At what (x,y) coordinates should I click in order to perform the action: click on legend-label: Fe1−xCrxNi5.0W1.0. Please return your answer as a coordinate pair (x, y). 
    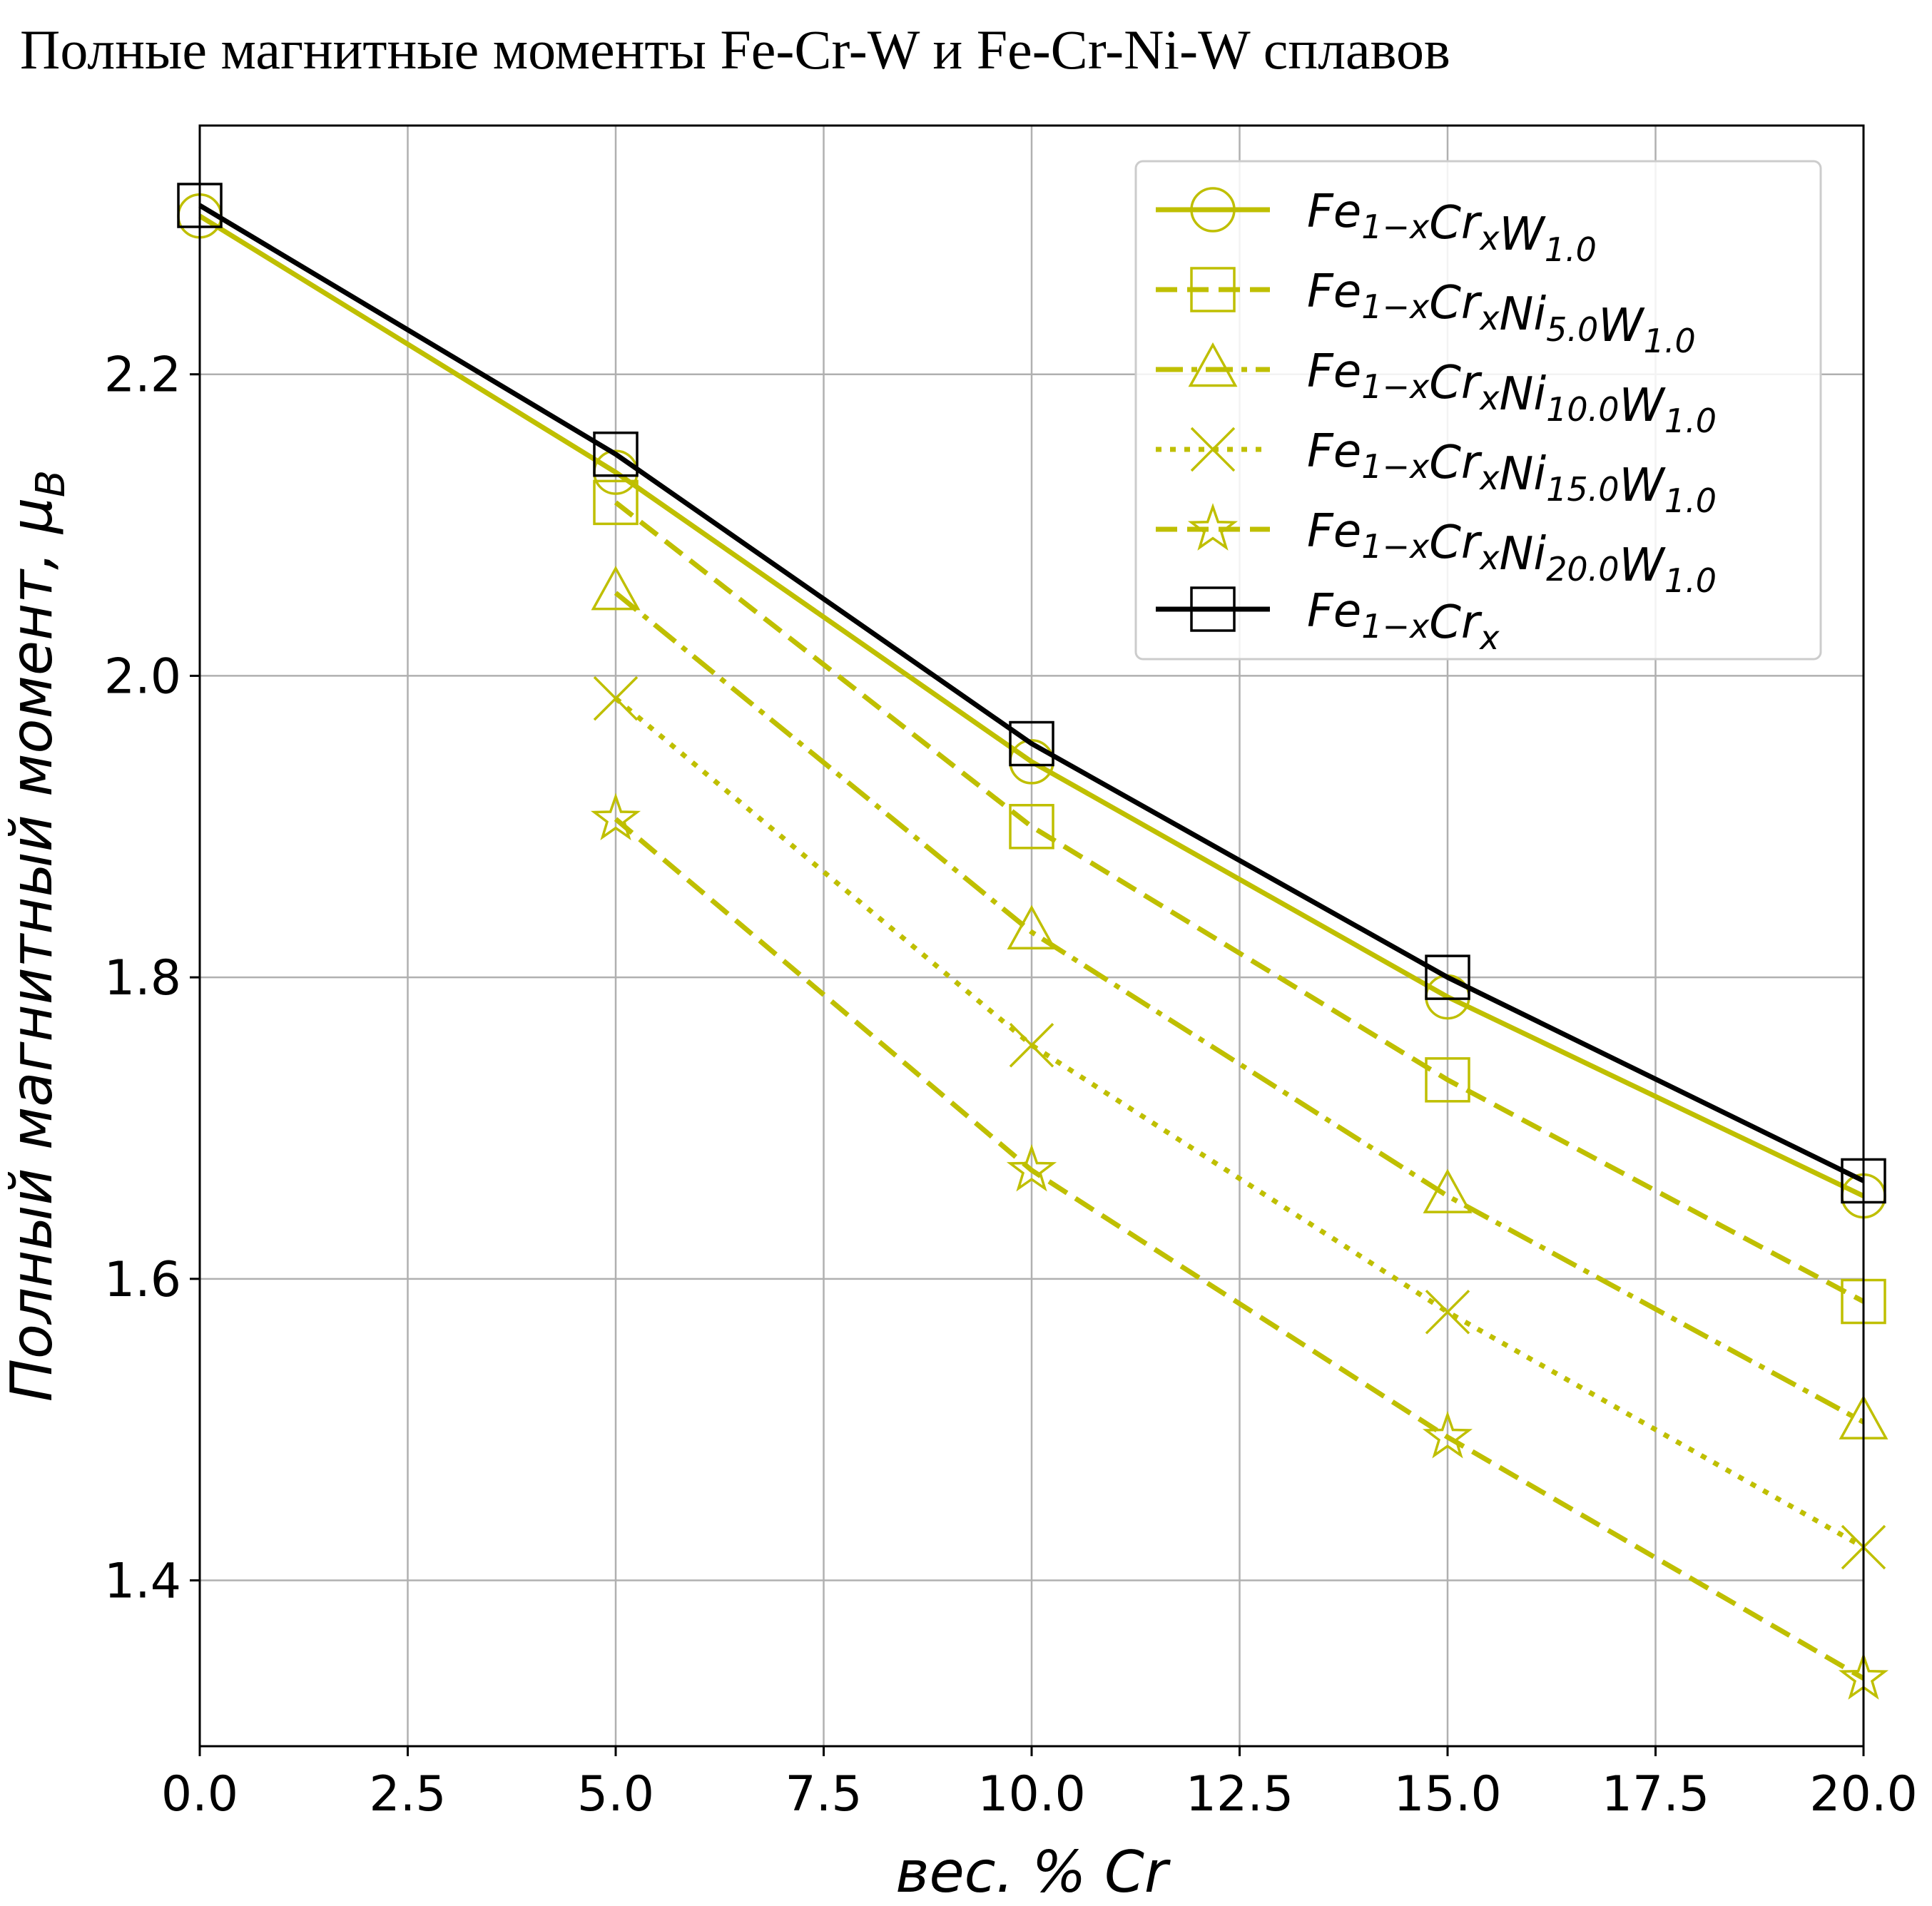
    Looking at the image, I should click on (1501, 312).